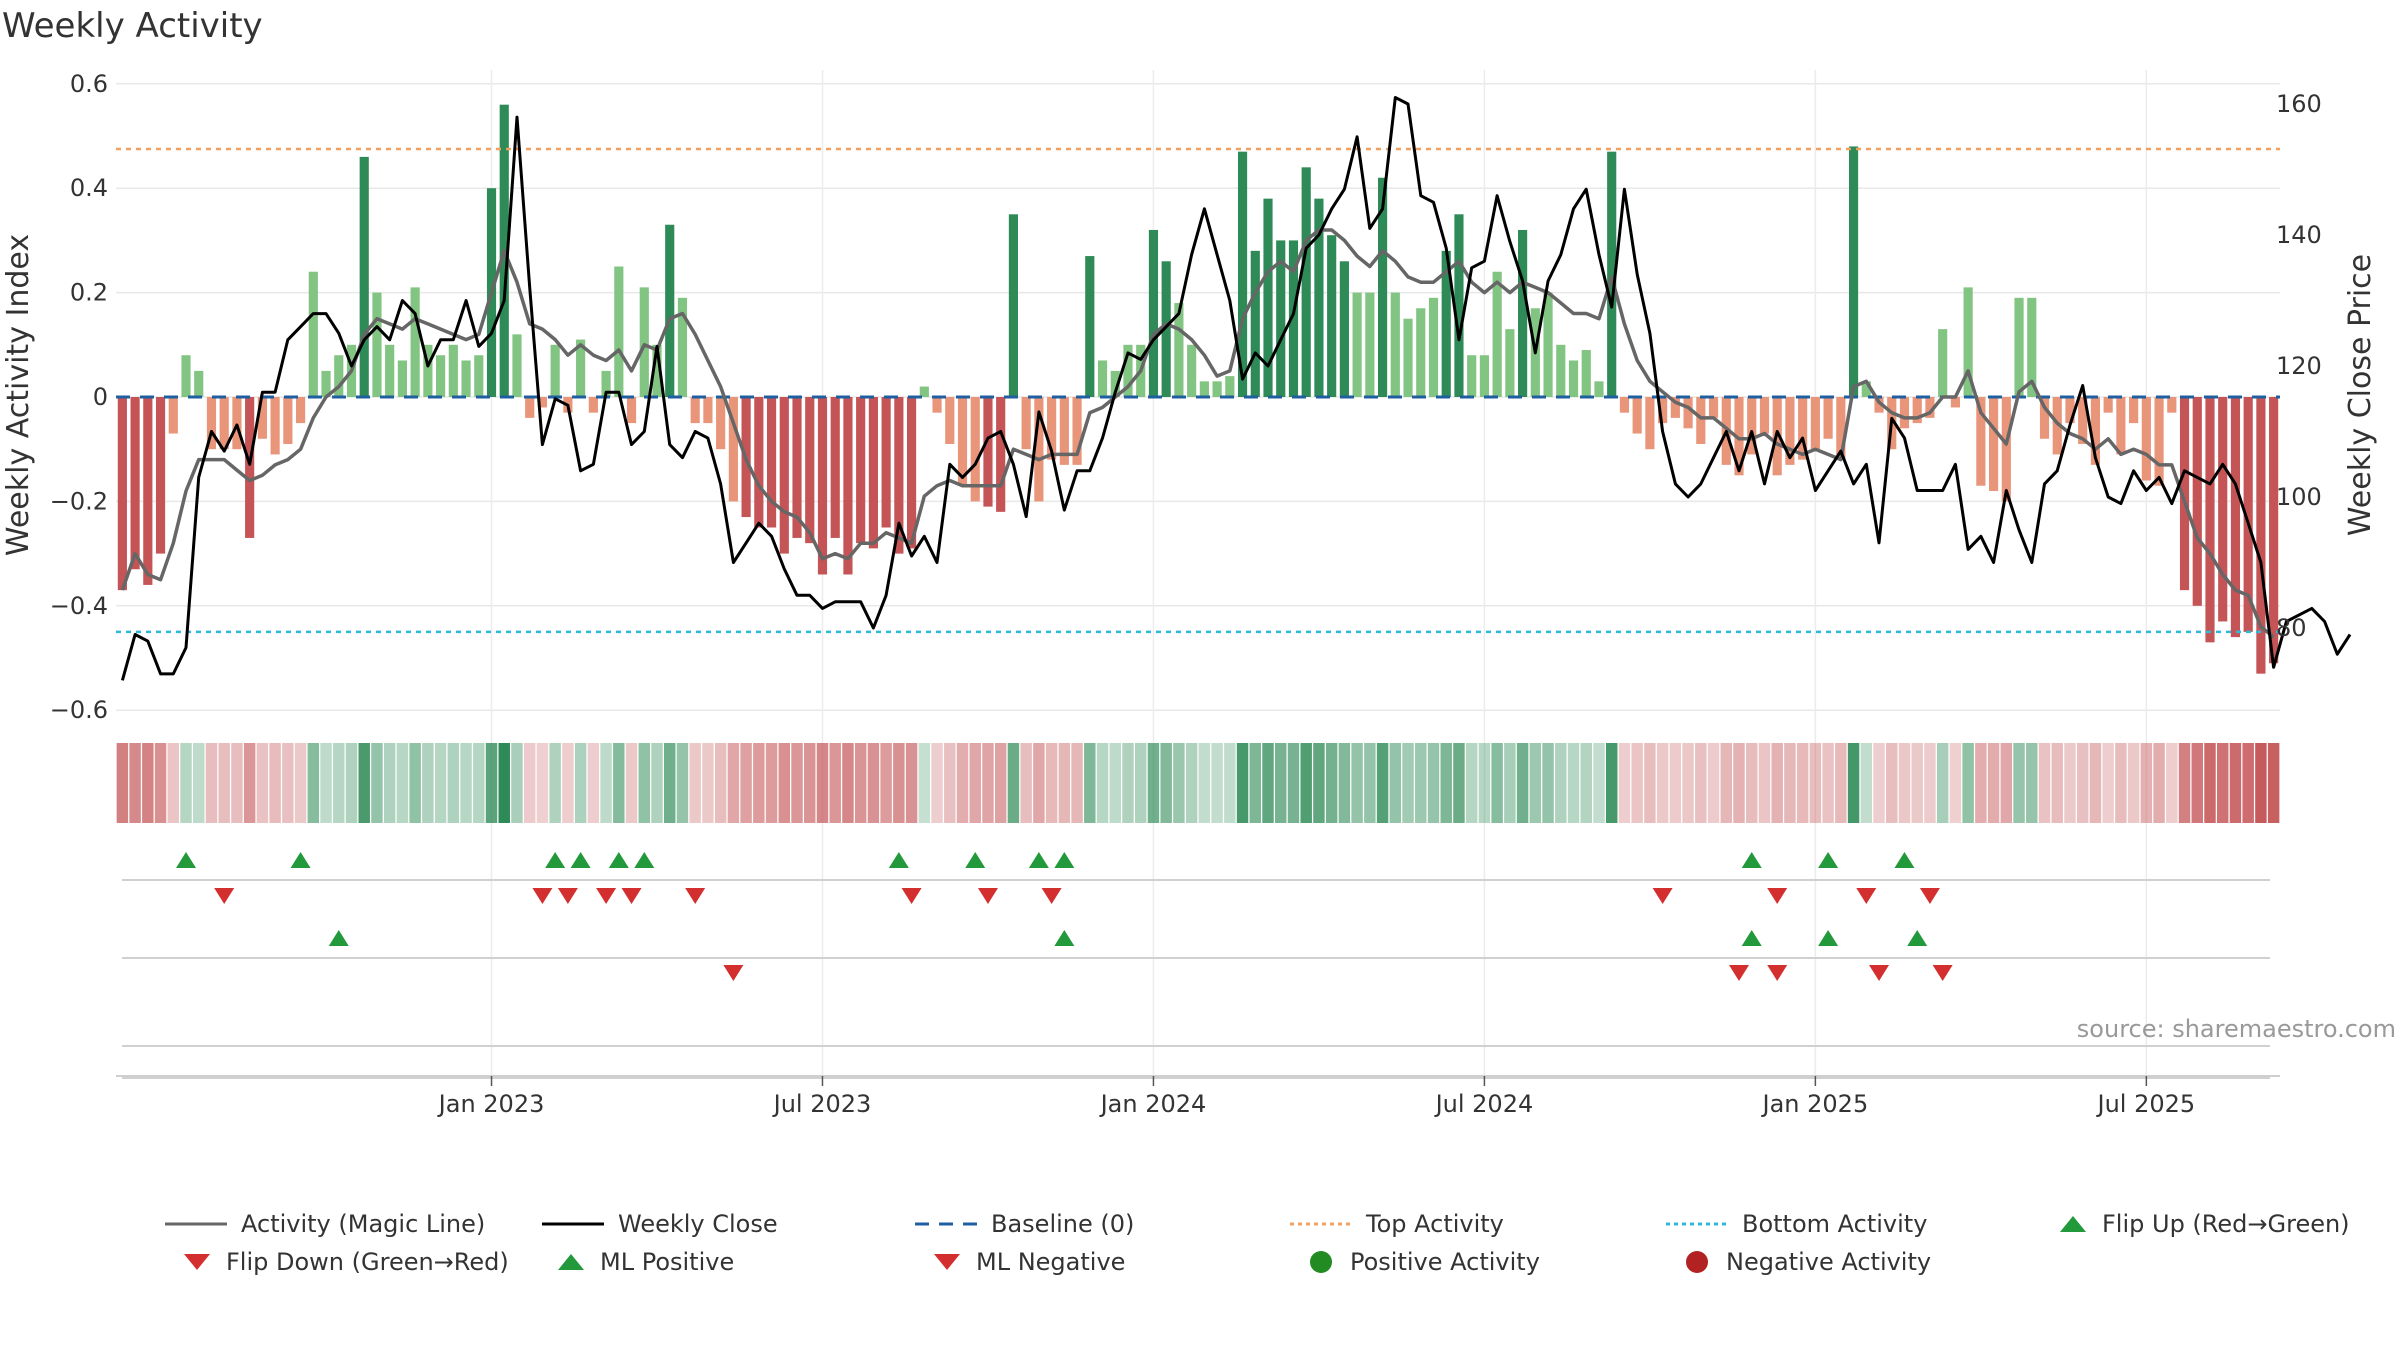  Describe the element at coordinates (1815, 1104) in the screenshot. I see `x-tick-label: Jan 2025` at that location.